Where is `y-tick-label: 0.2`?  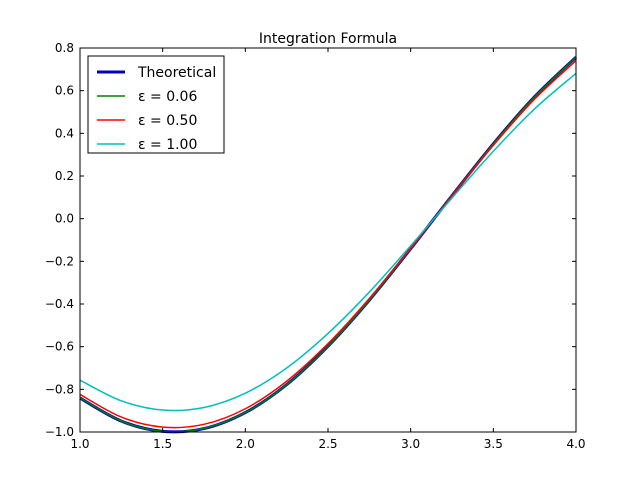
y-tick-label: 0.2 is located at coordinates (64, 176).